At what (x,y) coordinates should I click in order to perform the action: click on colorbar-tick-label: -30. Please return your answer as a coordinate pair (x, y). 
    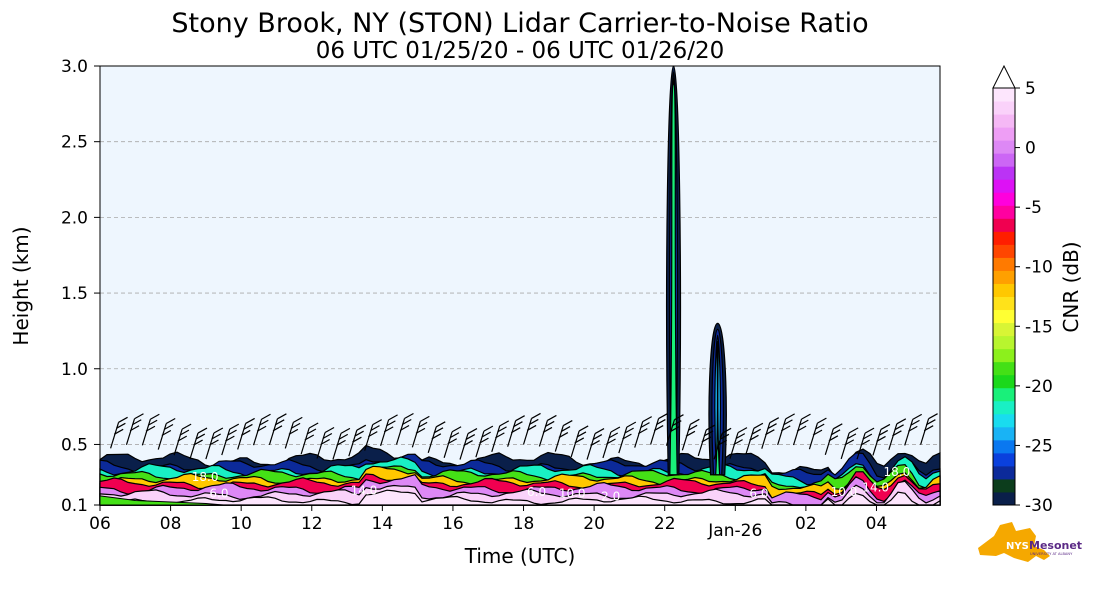
    Looking at the image, I should click on (1039, 506).